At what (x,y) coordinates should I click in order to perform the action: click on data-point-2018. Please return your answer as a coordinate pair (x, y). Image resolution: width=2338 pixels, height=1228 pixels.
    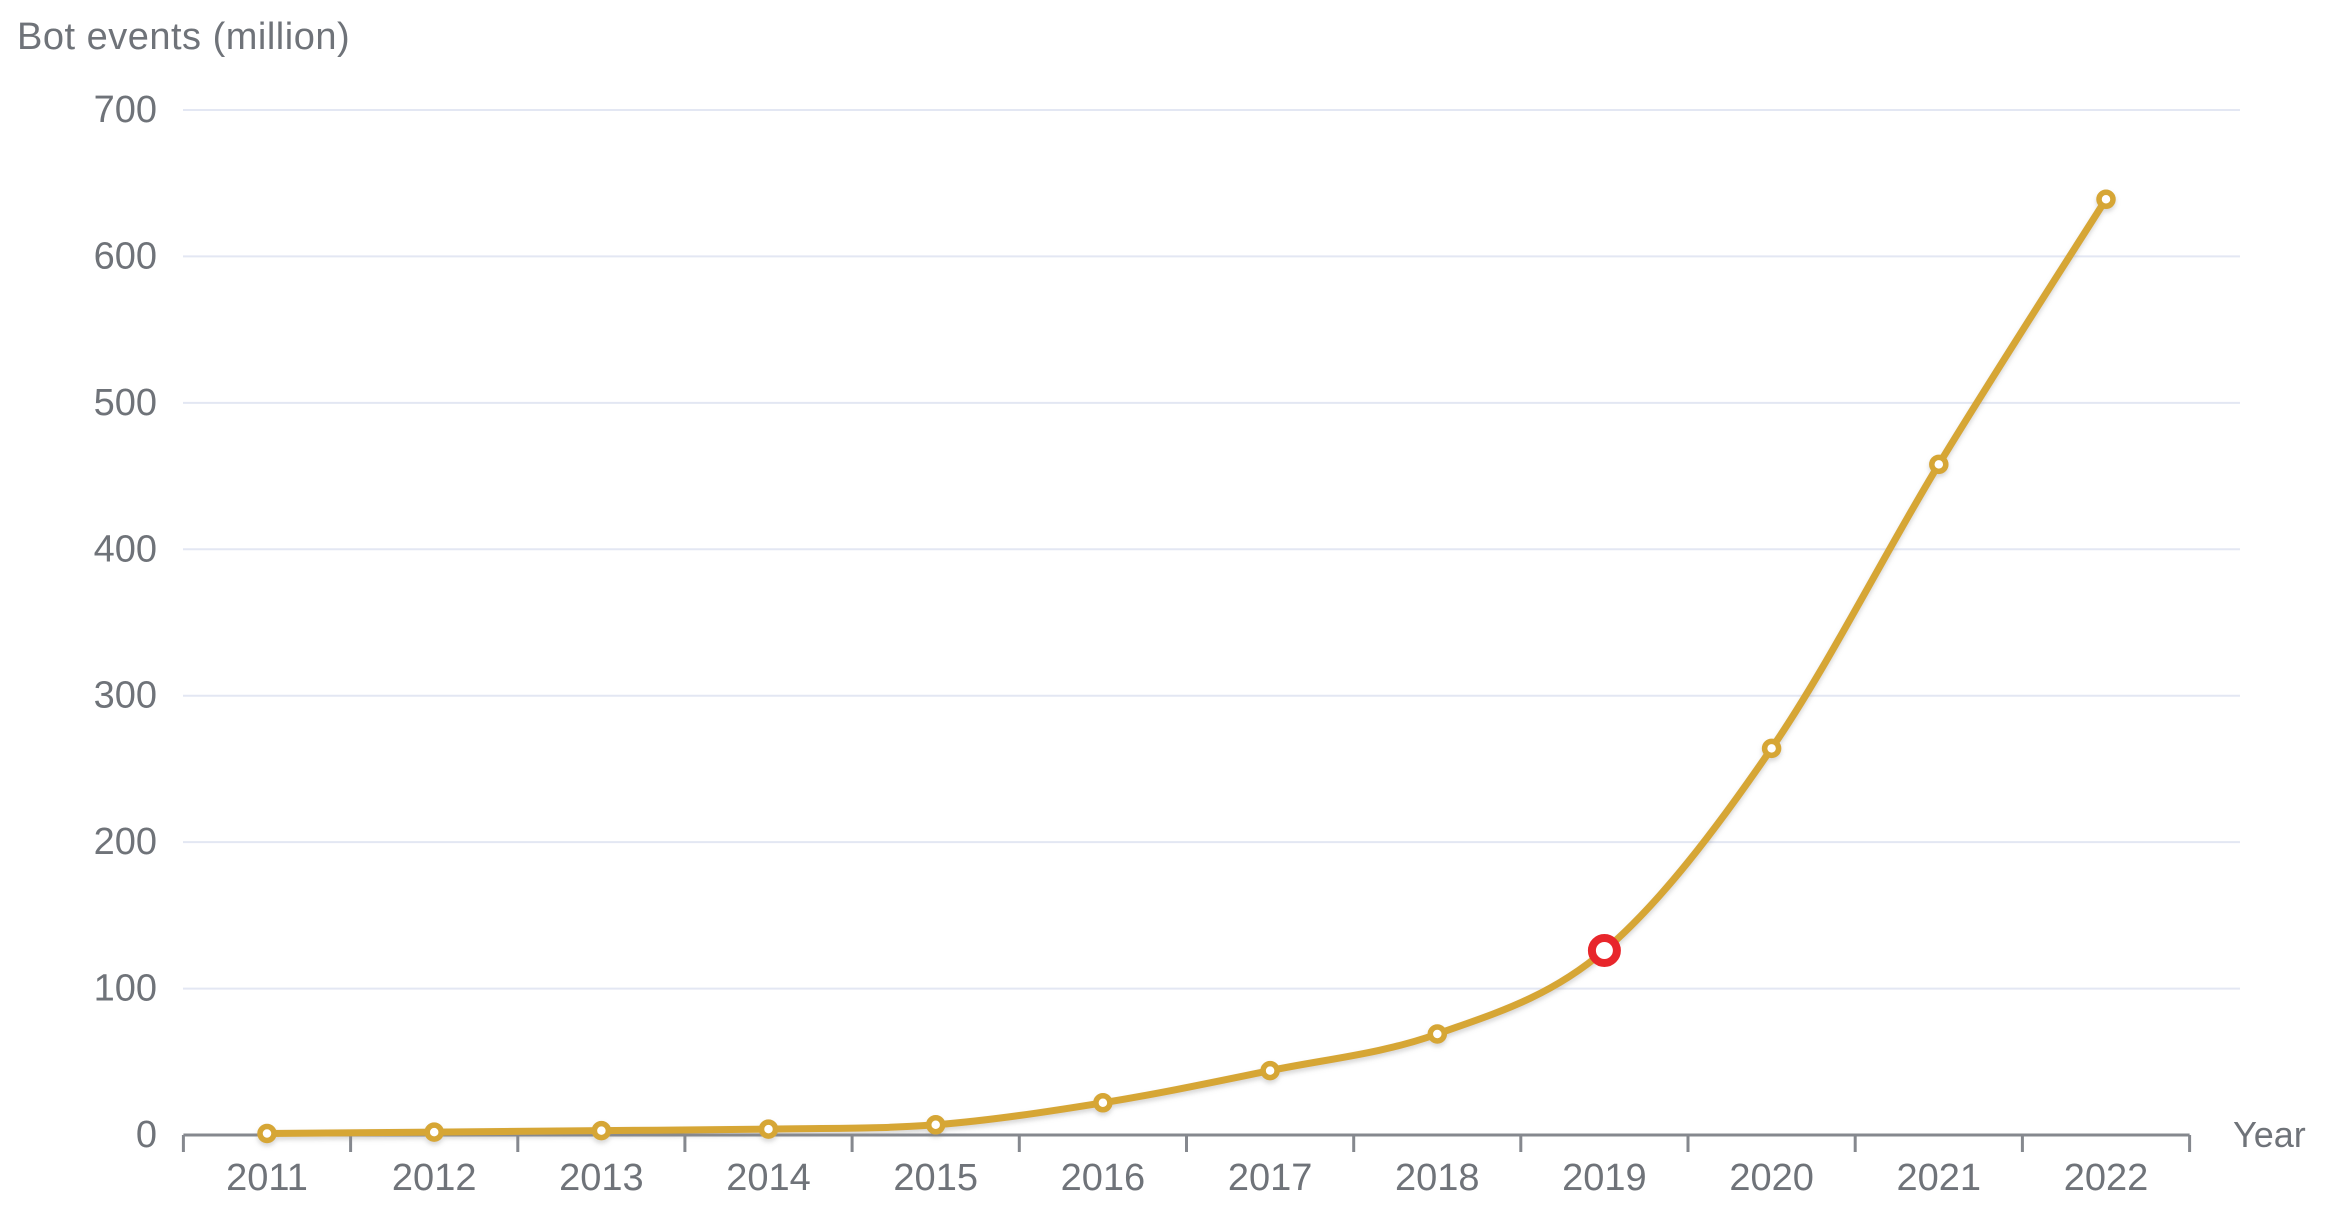
    Looking at the image, I should click on (1437, 1034).